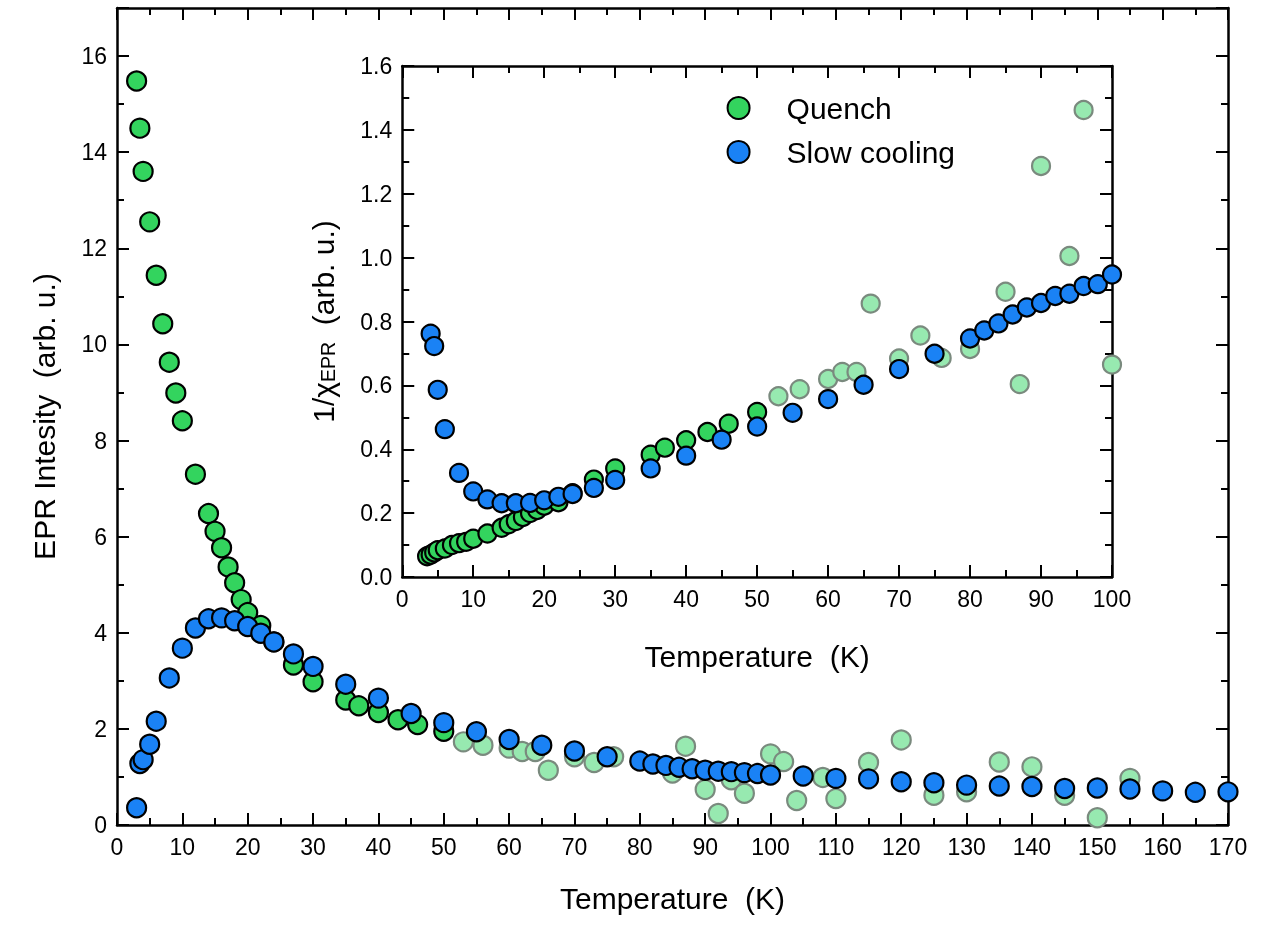  Describe the element at coordinates (871, 152) in the screenshot. I see `legend-label: Slow cooling` at that location.